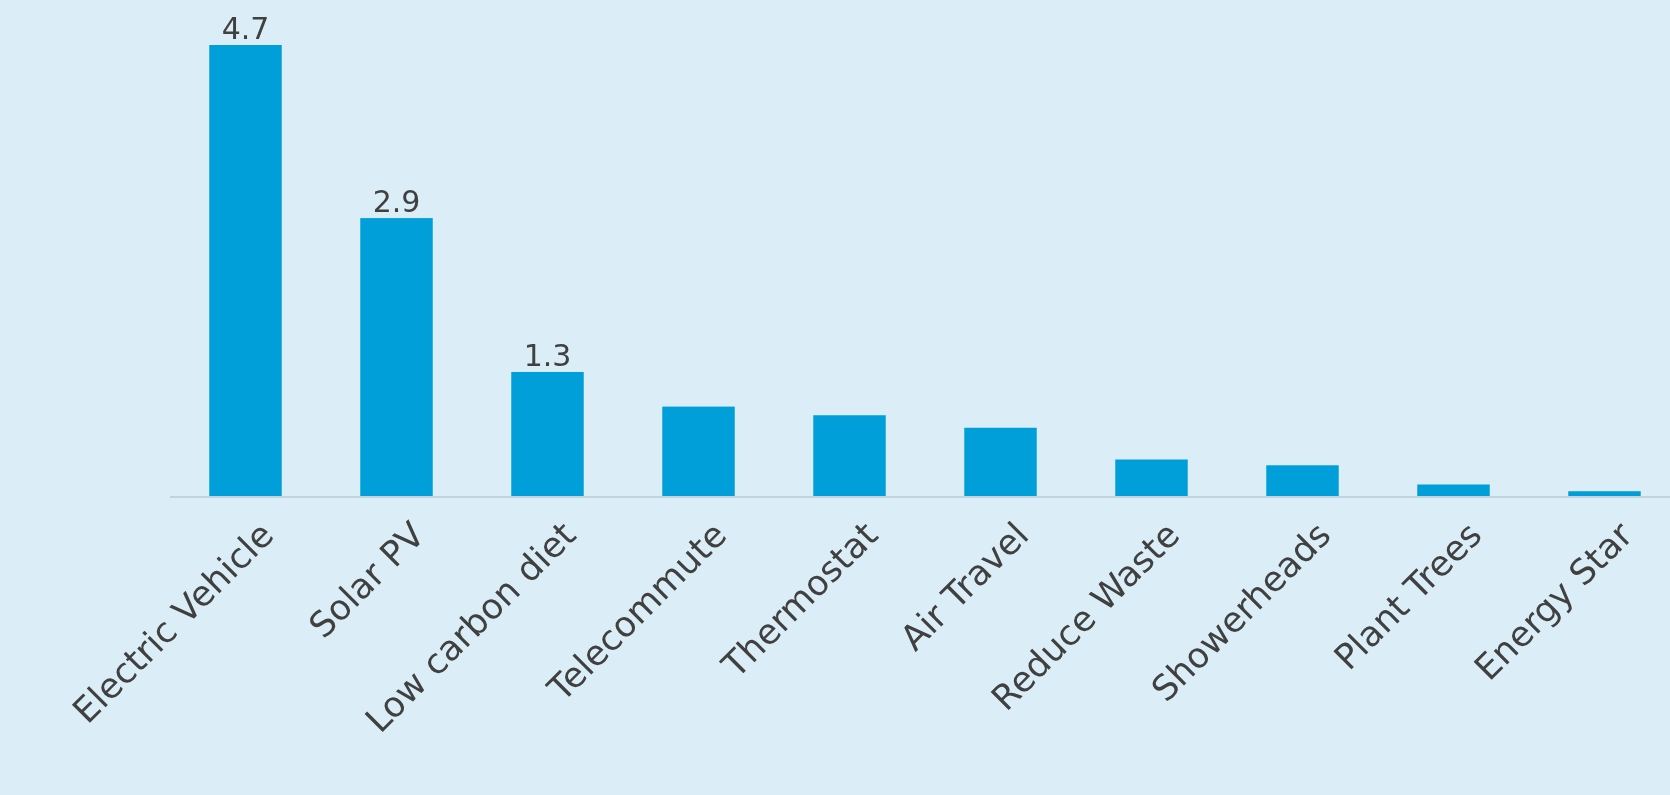 Image resolution: width=1670 pixels, height=795 pixels. I want to click on data-label: 1.3, so click(547, 355).